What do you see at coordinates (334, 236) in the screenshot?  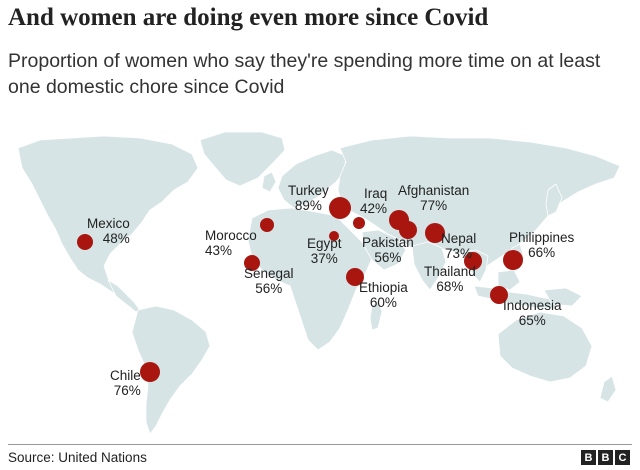 I see `bubble-egypt` at bounding box center [334, 236].